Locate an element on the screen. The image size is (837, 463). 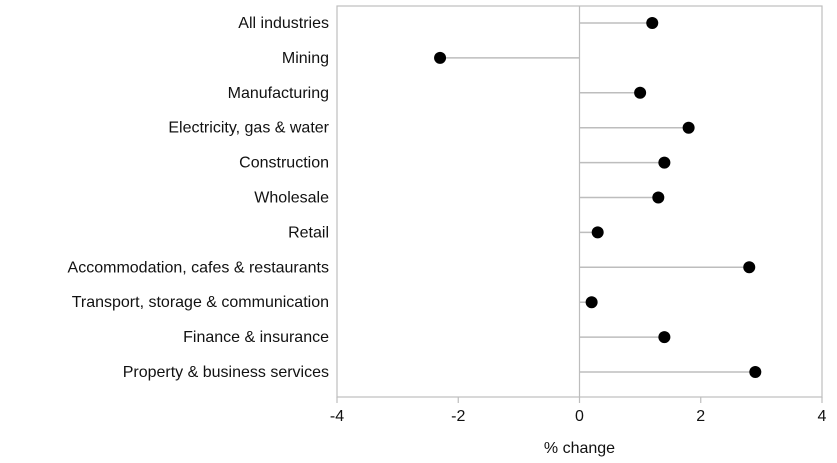
x-axis-ticks is located at coordinates (579, 400).